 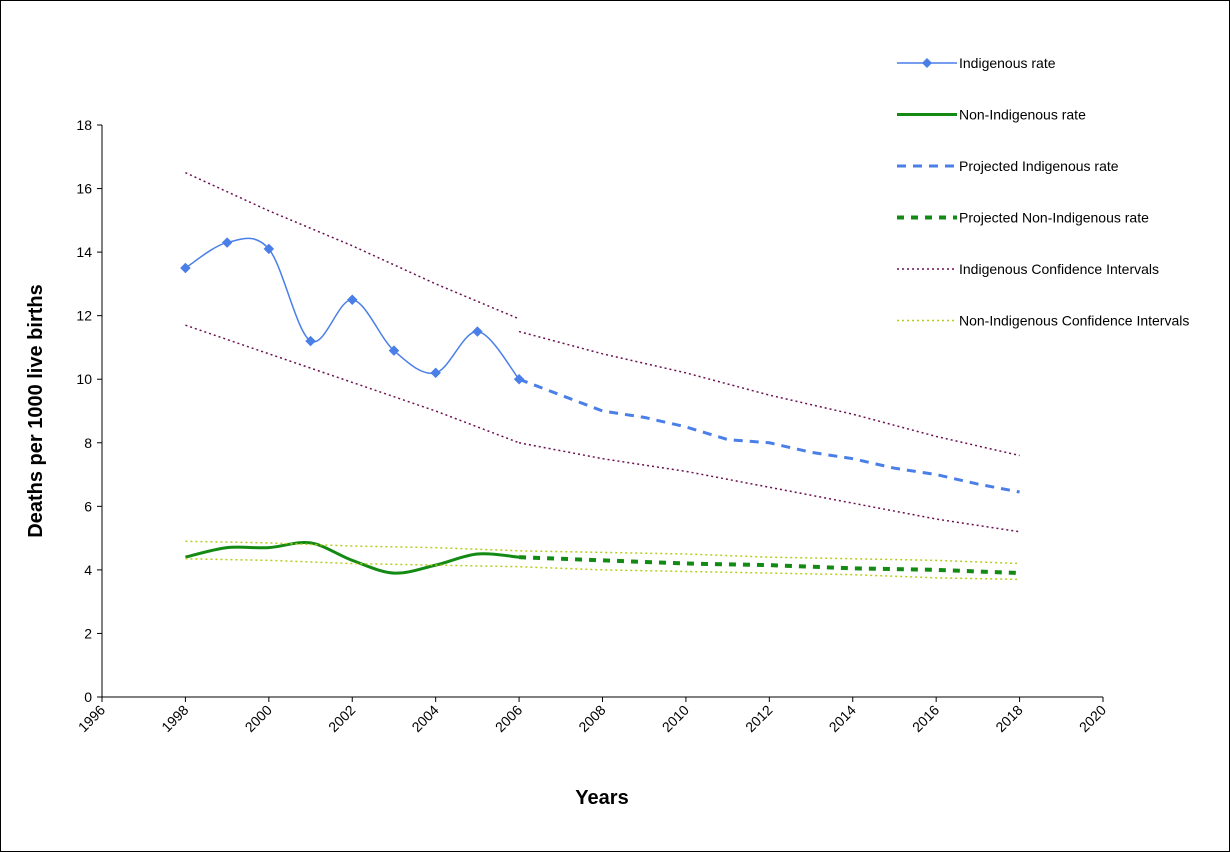 What do you see at coordinates (1059, 269) in the screenshot?
I see `legend-label: Indigenous Confidence Intervals` at bounding box center [1059, 269].